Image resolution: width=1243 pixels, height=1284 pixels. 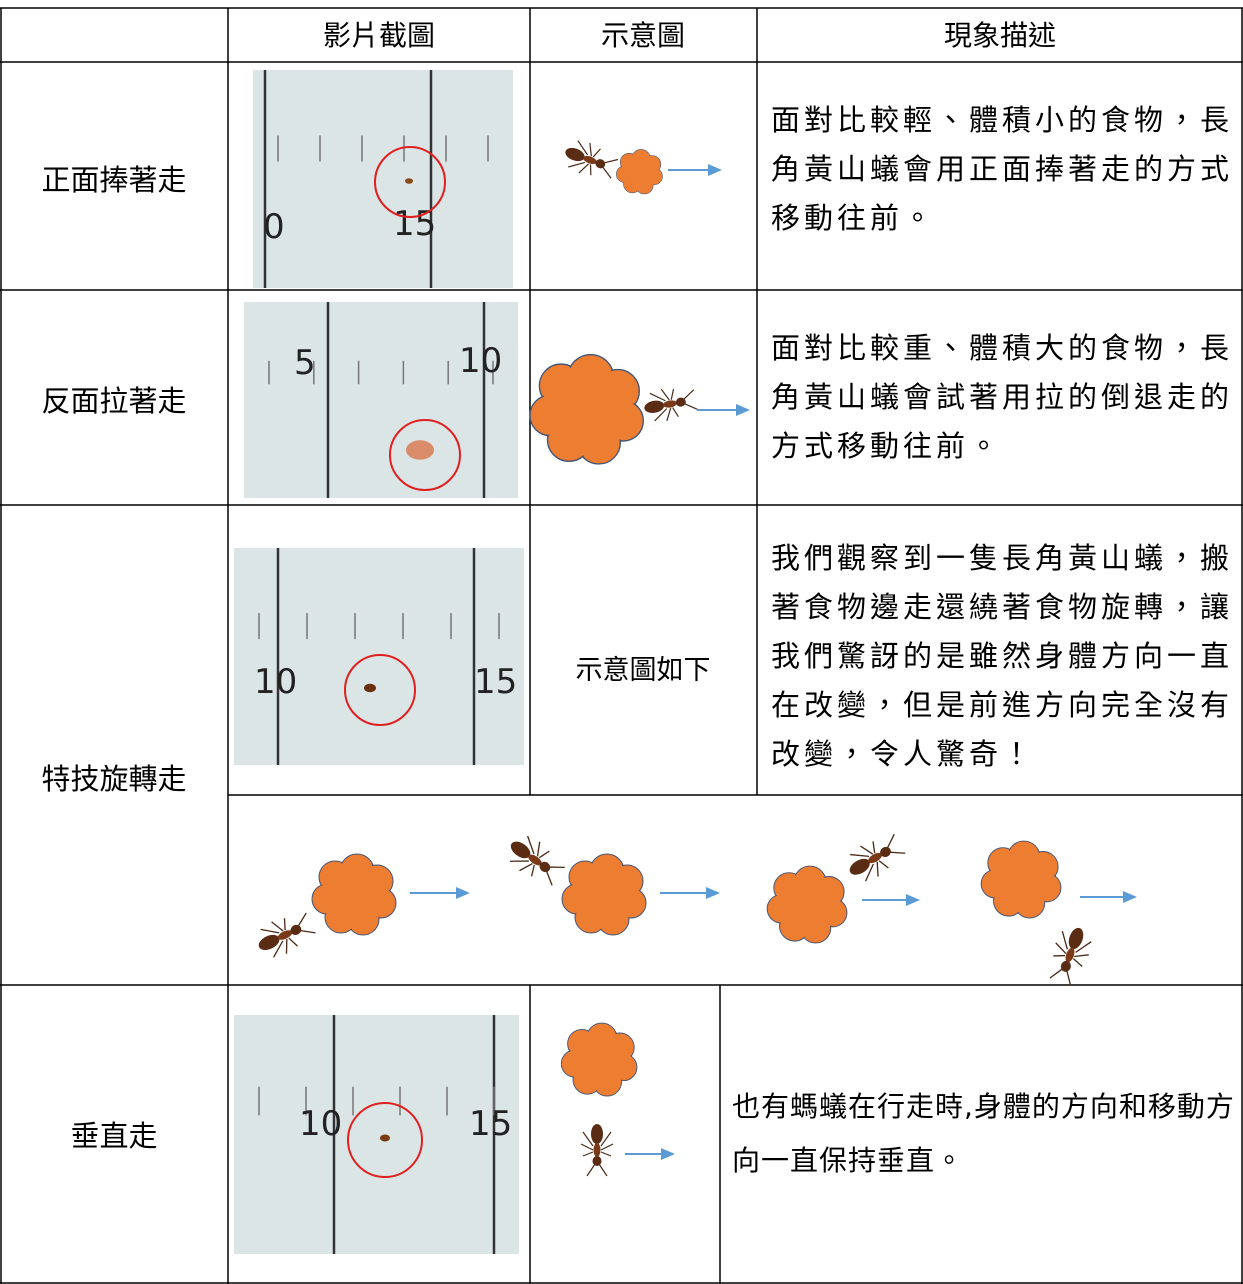 I want to click on row-label: 特技旋轉走, so click(x=114, y=779).